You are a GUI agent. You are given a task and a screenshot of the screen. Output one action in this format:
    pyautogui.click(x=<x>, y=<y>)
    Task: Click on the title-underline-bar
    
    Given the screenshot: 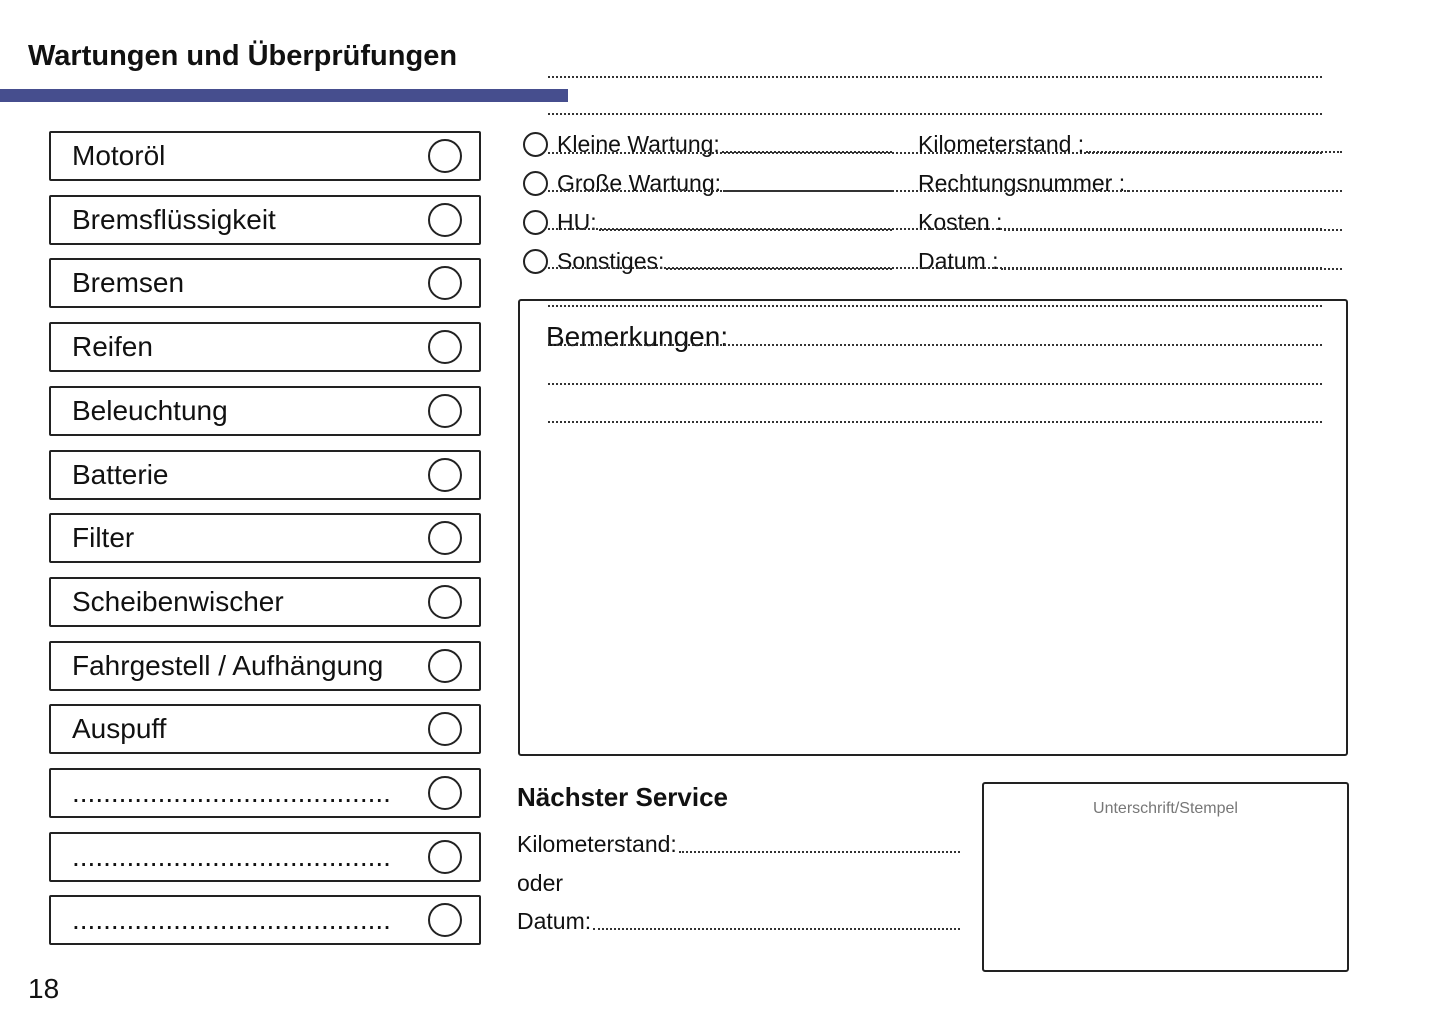 What is the action you would take?
    pyautogui.click(x=284, y=95)
    